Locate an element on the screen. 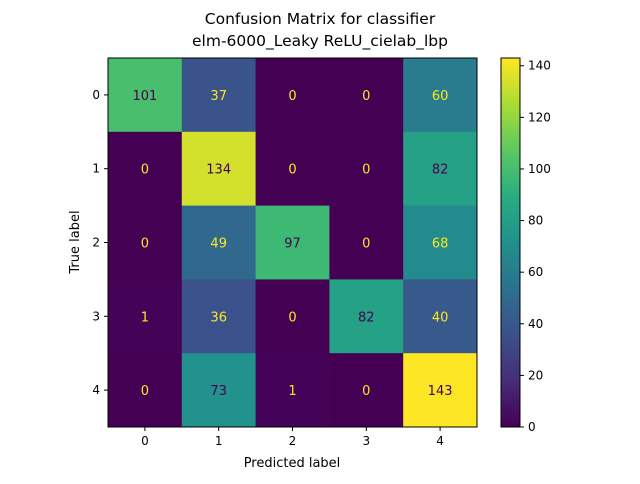  cell-value-label: 73 is located at coordinates (218, 391).